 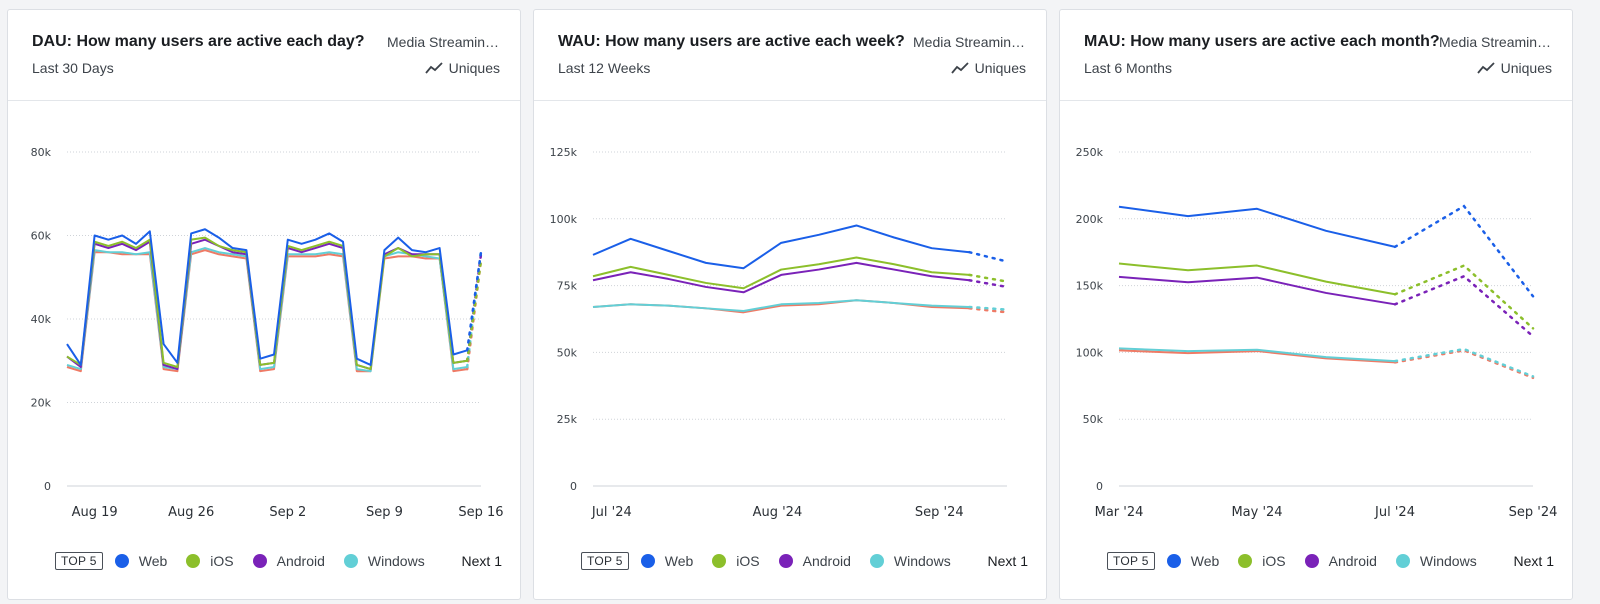 What do you see at coordinates (959, 68) in the screenshot?
I see `line-chart-icon` at bounding box center [959, 68].